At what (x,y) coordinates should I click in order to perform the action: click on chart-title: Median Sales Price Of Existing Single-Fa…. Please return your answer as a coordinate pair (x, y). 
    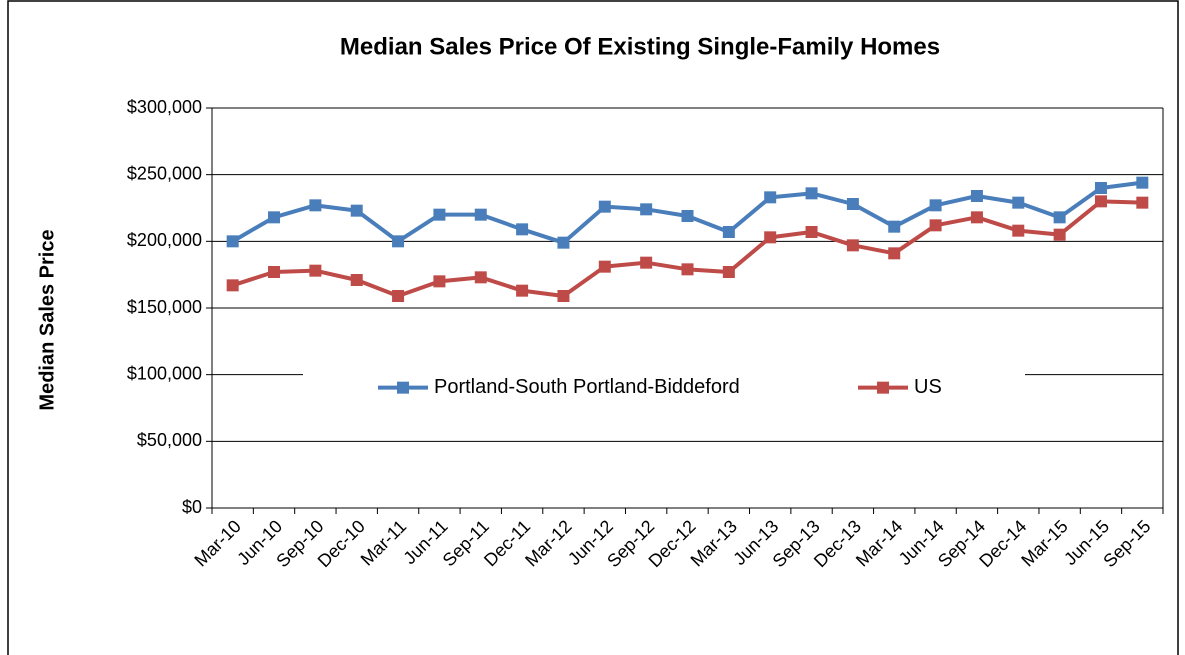
    Looking at the image, I should click on (640, 46).